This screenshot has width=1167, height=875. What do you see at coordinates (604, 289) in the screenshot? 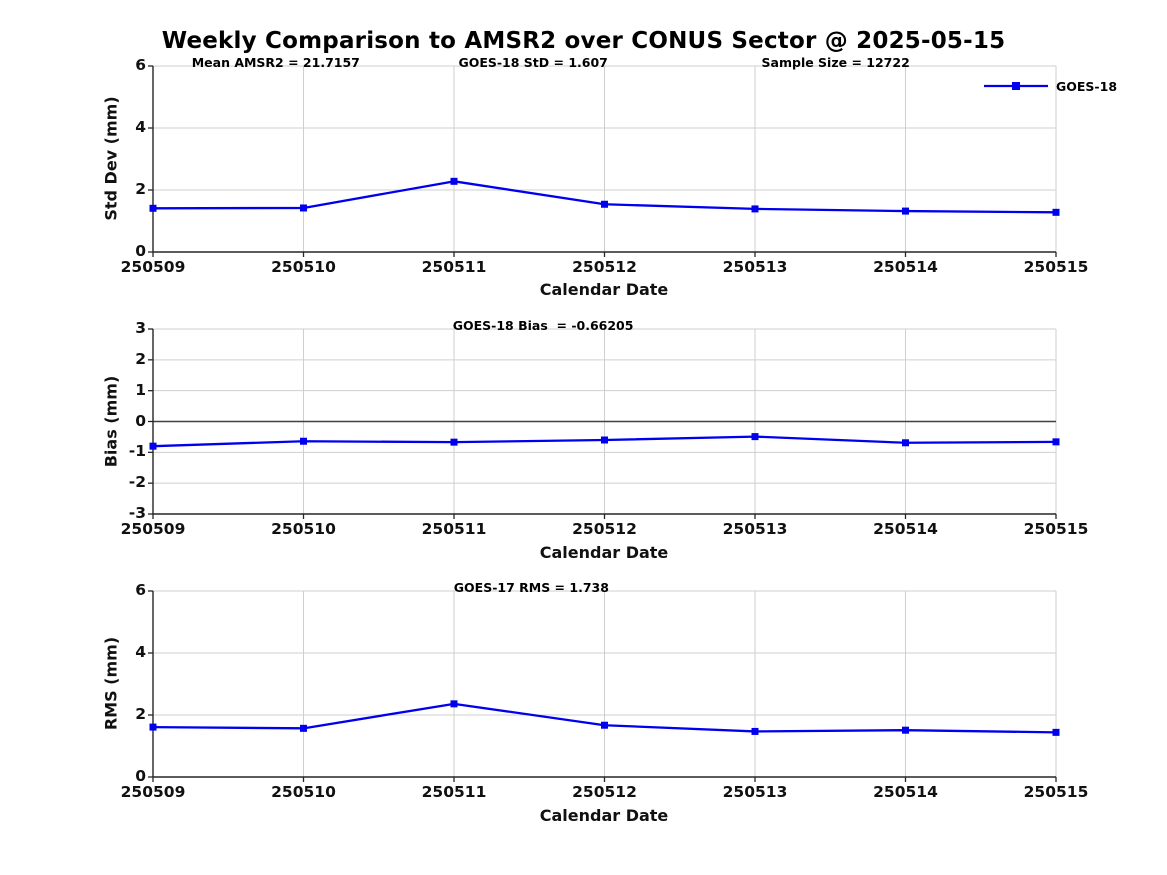
I see `xlabel-std-dev: Calendar Date` at bounding box center [604, 289].